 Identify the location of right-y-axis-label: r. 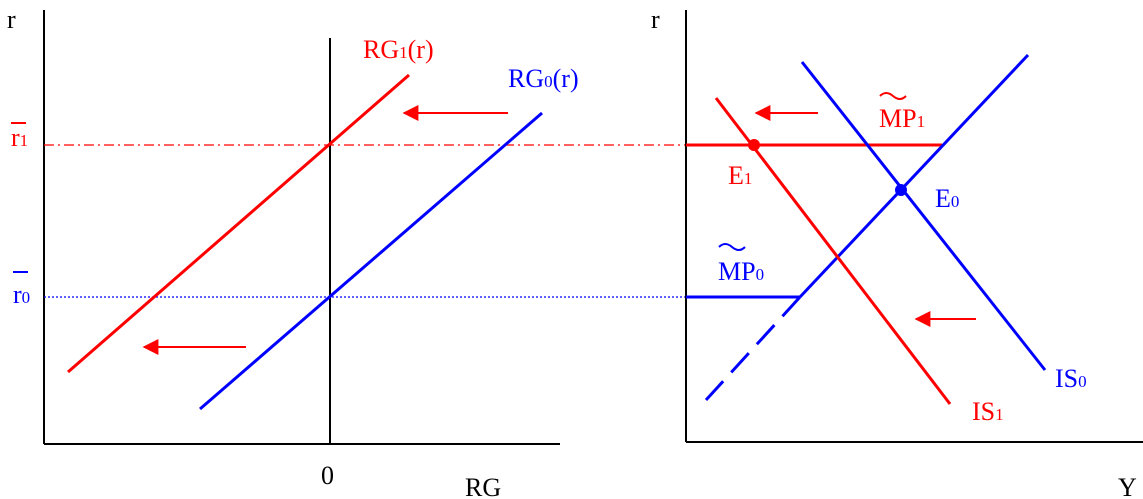
(655, 19).